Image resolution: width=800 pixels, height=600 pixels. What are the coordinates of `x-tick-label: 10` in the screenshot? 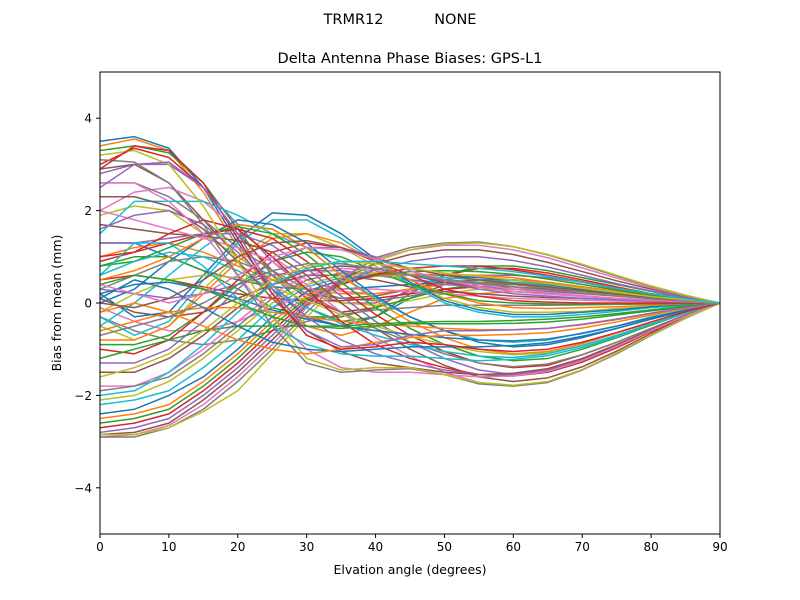 It's located at (168, 547).